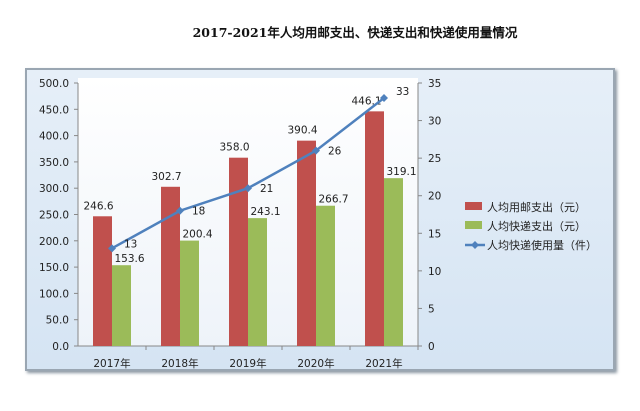 This screenshot has height=411, width=640. I want to click on right-tick-label: 25, so click(434, 159).